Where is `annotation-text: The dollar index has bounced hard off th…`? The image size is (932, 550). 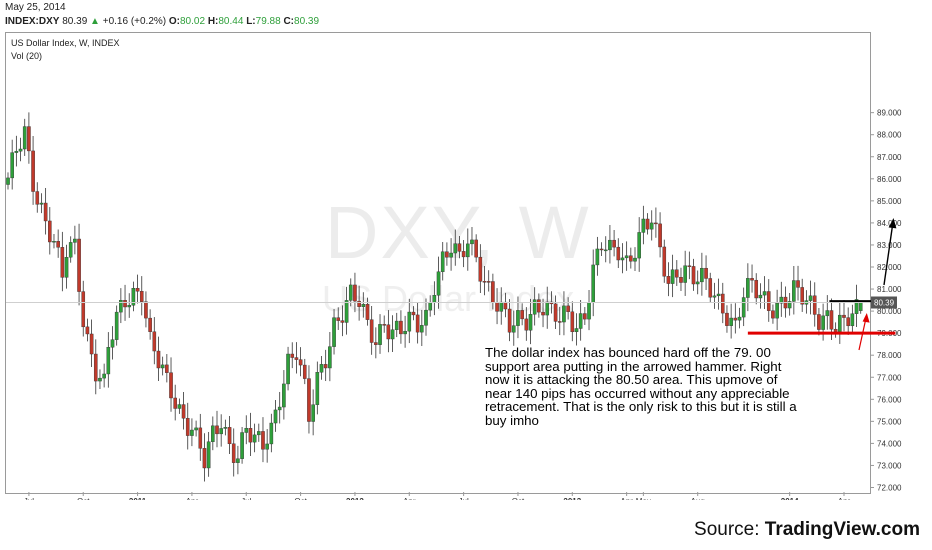 annotation-text: The dollar index has bounced hard off th… is located at coordinates (641, 386).